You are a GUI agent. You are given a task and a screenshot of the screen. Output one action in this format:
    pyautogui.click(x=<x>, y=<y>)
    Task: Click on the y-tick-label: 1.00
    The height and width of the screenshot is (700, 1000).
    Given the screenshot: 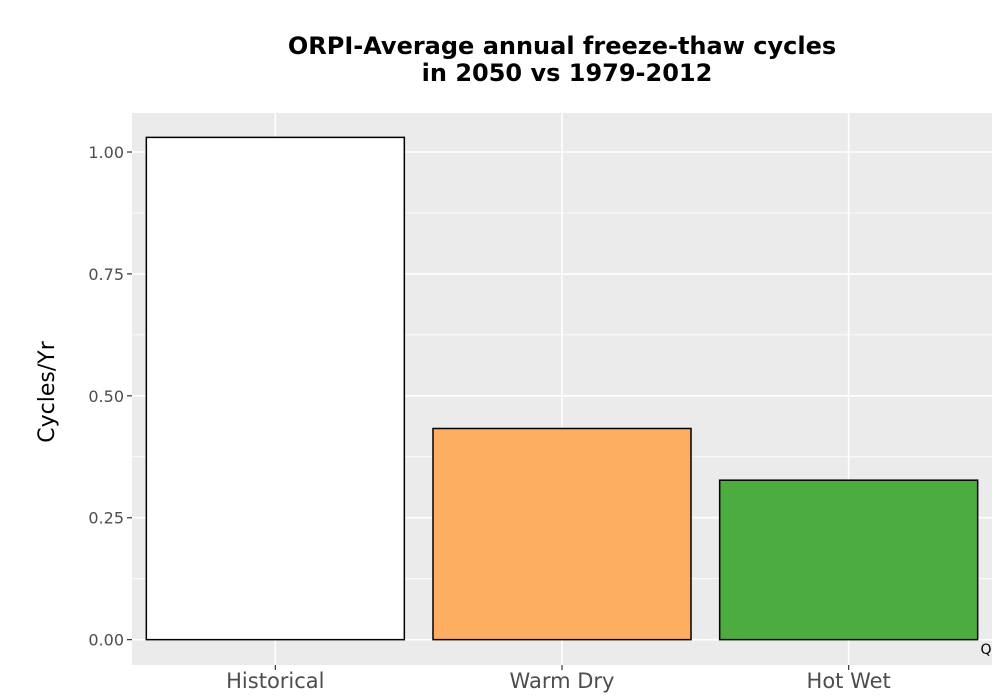 What is the action you would take?
    pyautogui.click(x=106, y=152)
    